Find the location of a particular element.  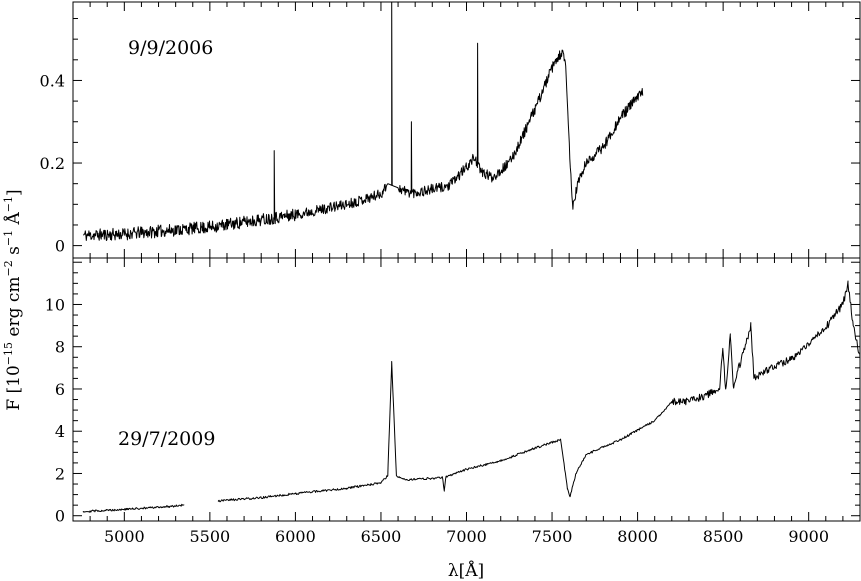

x-tick-label: 6500 is located at coordinates (381, 536).